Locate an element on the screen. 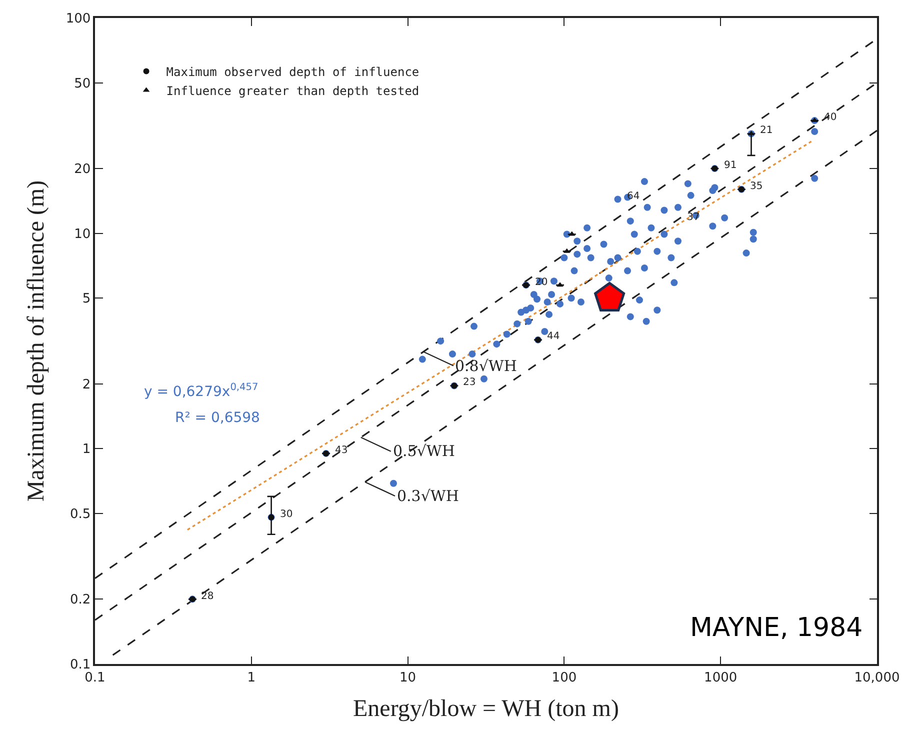 The height and width of the screenshot is (729, 917). y-tick-label: 5 is located at coordinates (86, 299).